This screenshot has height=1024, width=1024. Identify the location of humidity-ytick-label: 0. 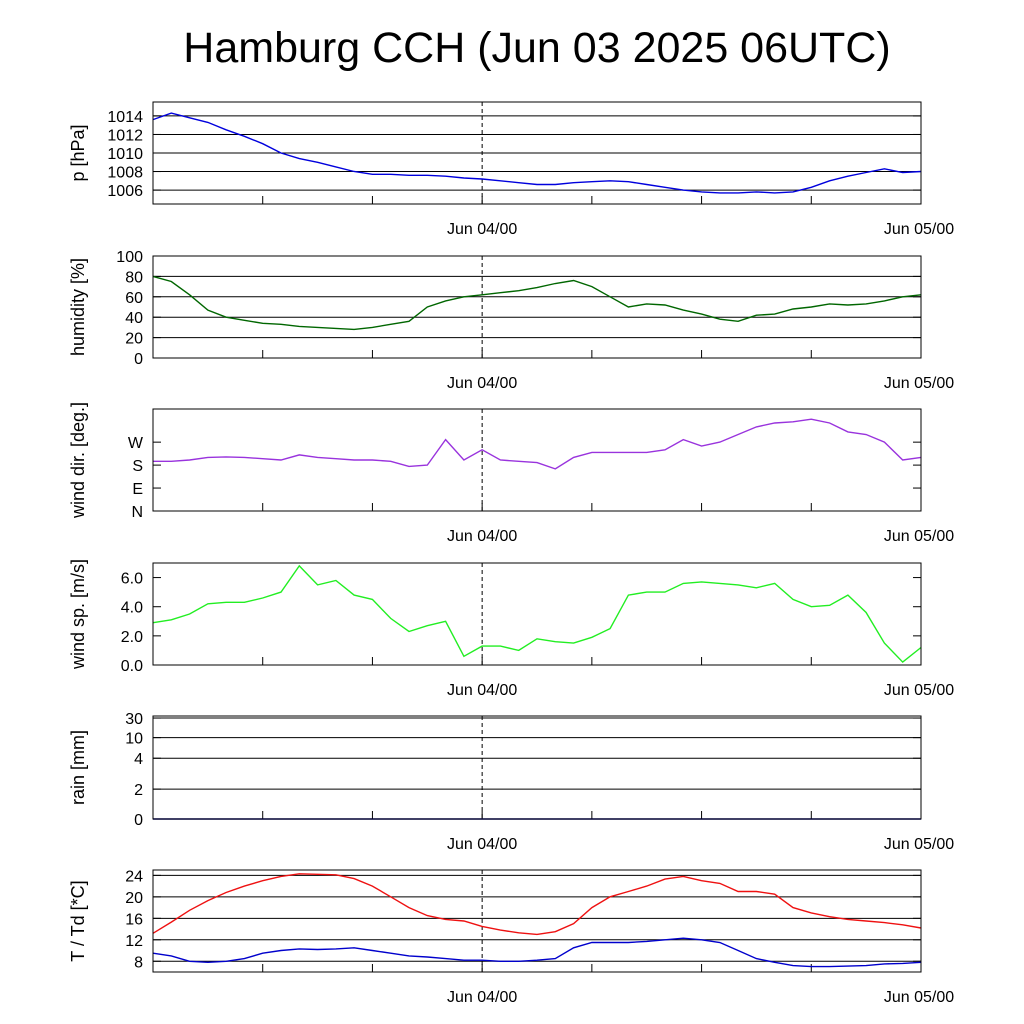
(138, 359).